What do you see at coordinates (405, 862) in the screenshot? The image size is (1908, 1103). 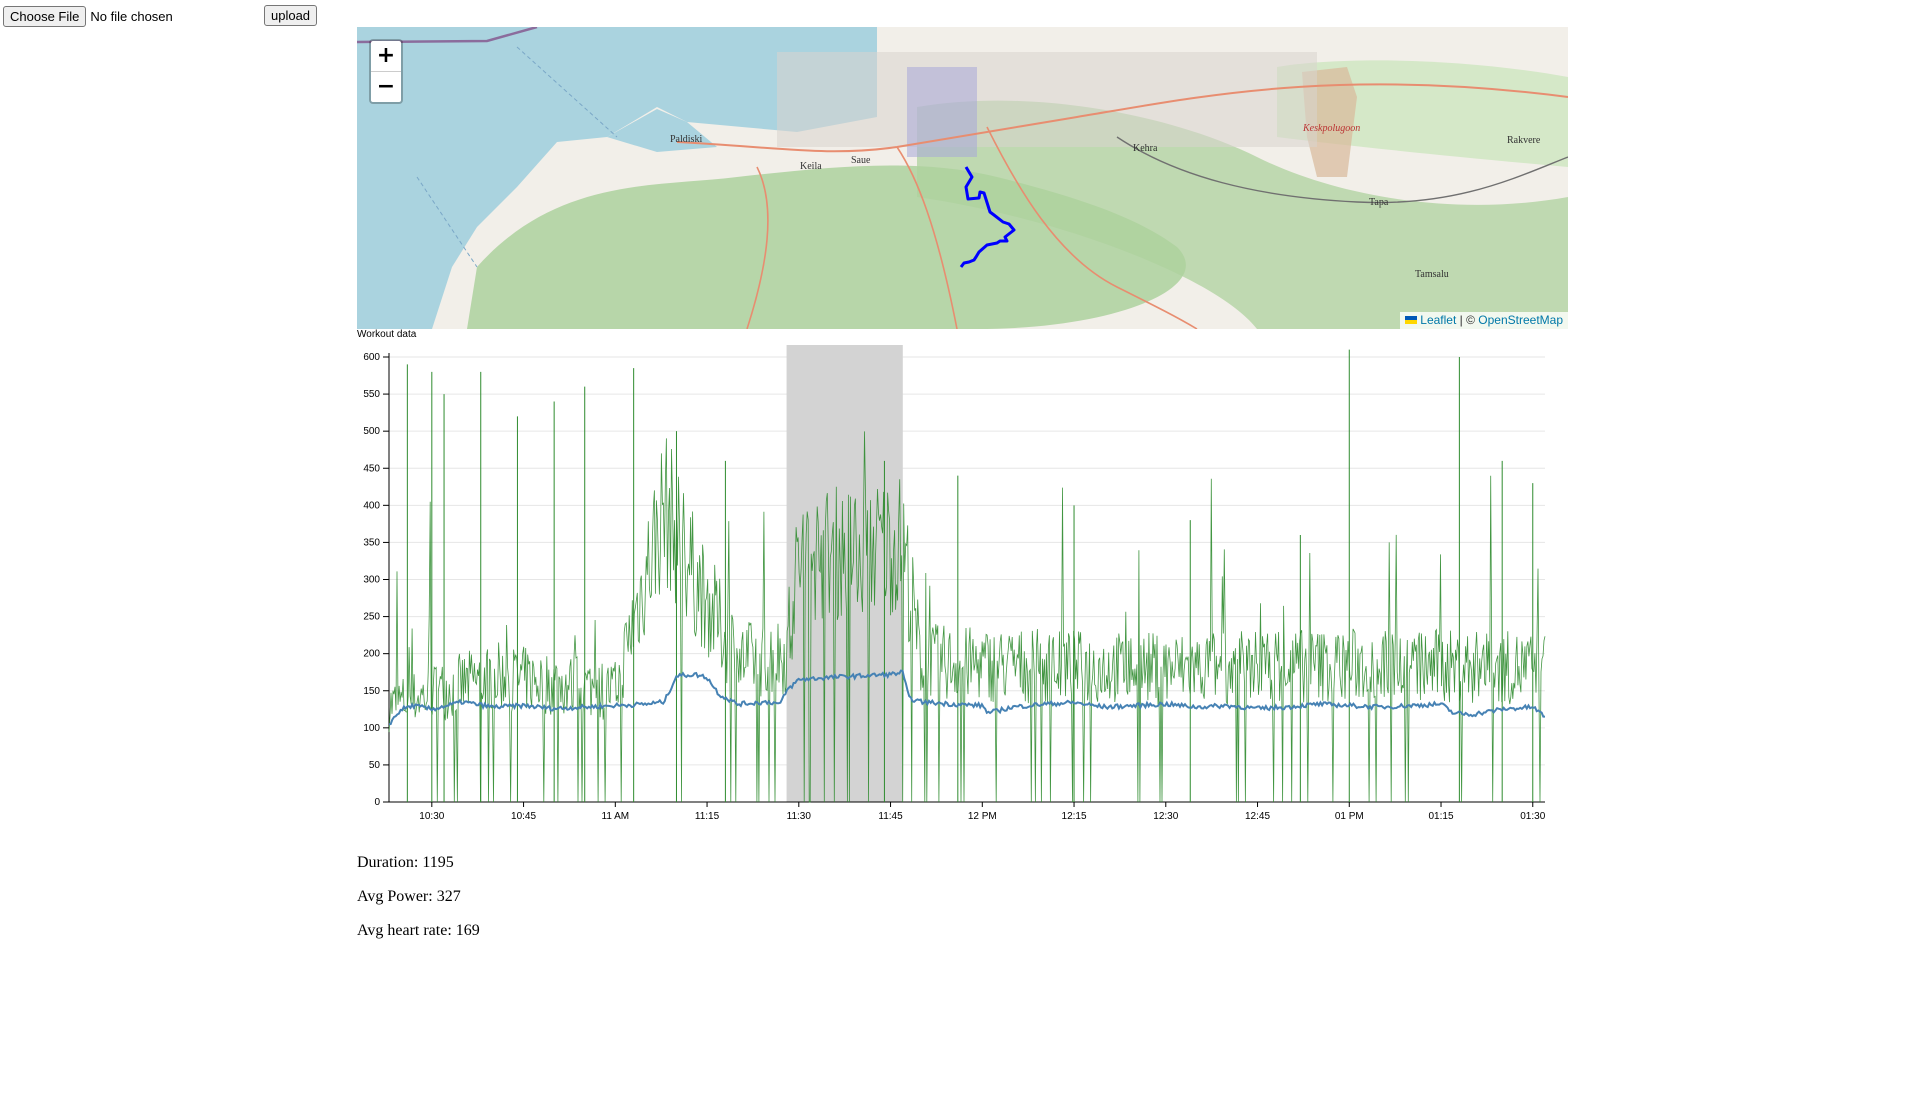 I see `duration-stat: Duration: 1195` at bounding box center [405, 862].